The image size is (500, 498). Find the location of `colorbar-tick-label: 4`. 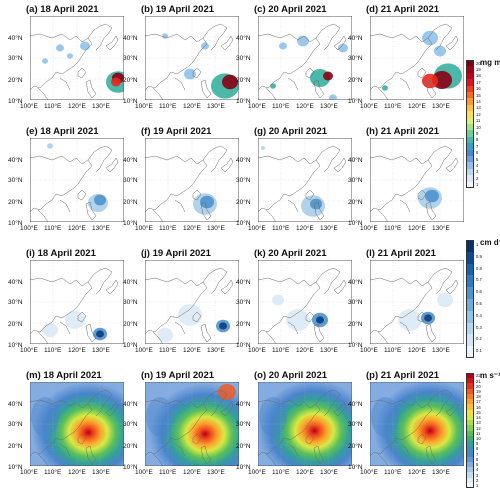

colorbar-tick-label: 4 is located at coordinates (477, 470).